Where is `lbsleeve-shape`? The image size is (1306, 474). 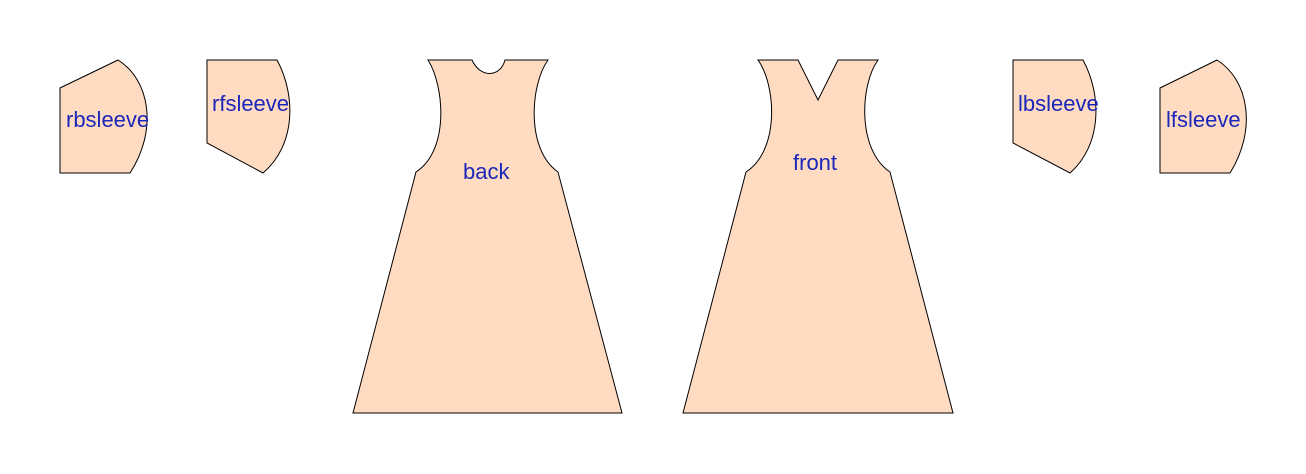 lbsleeve-shape is located at coordinates (1054, 116).